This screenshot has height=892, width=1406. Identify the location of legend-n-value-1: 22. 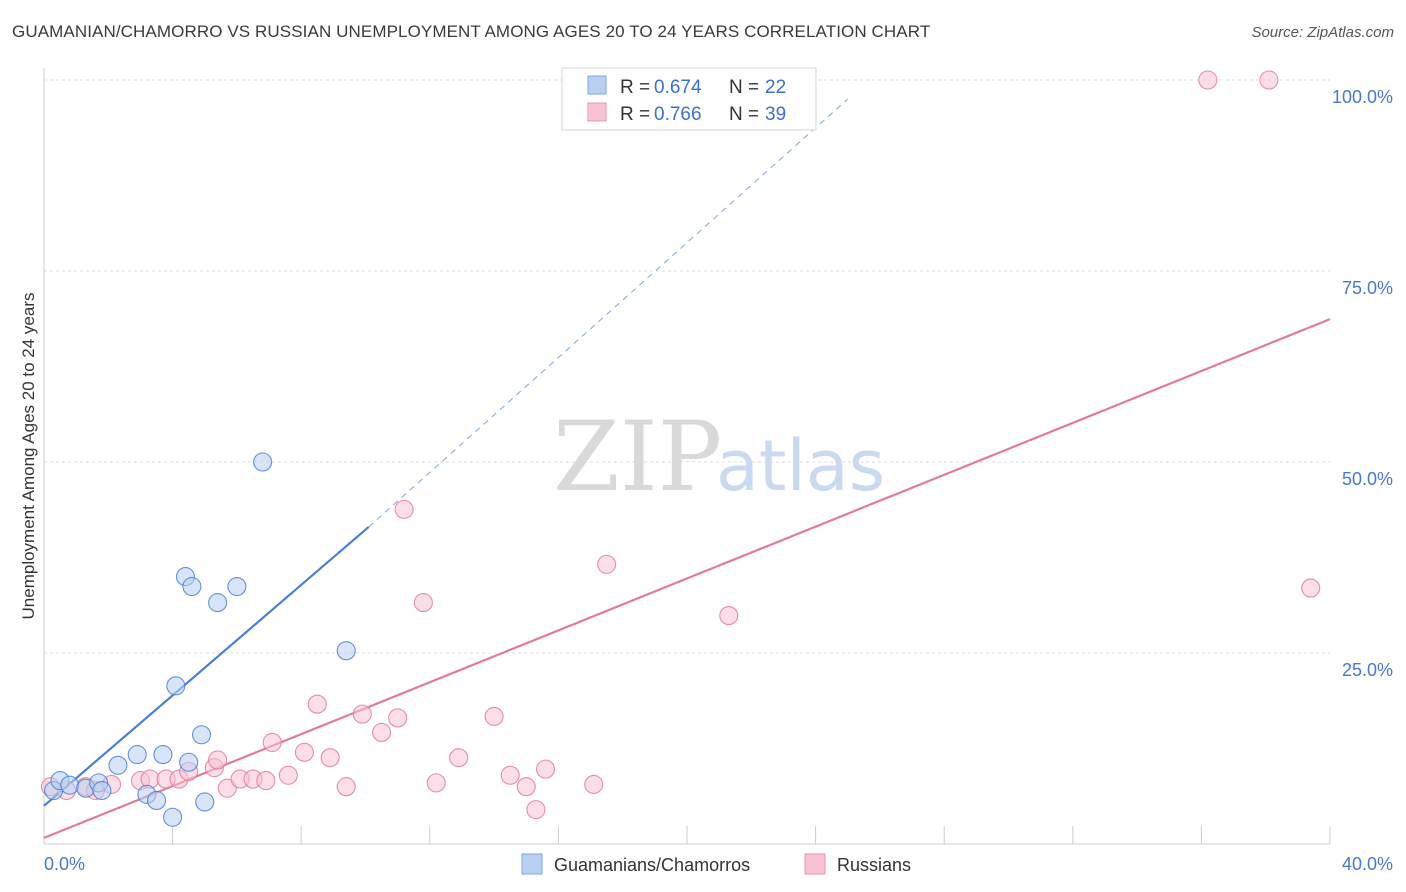
(775, 87).